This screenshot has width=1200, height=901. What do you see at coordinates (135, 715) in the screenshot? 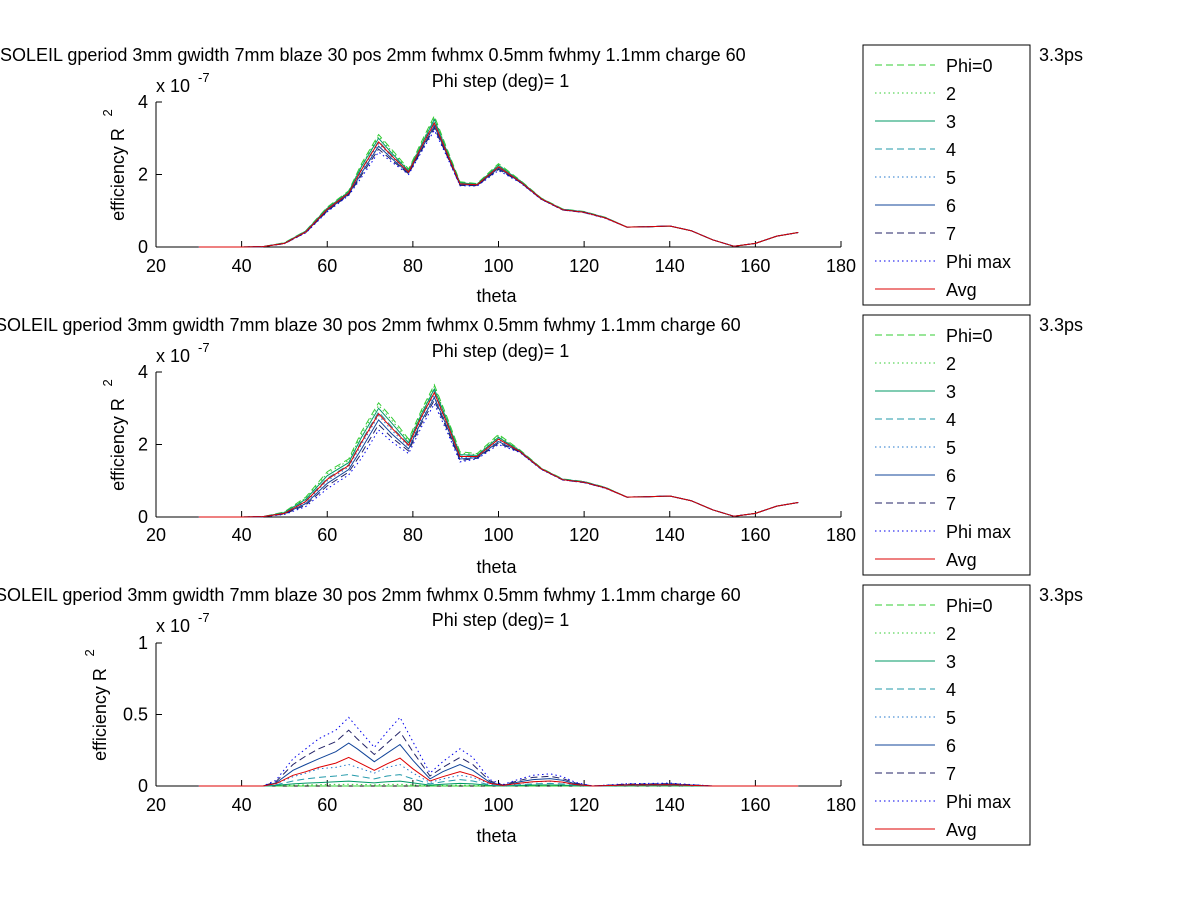
I see `y-tick-label: 0.5` at bounding box center [135, 715].